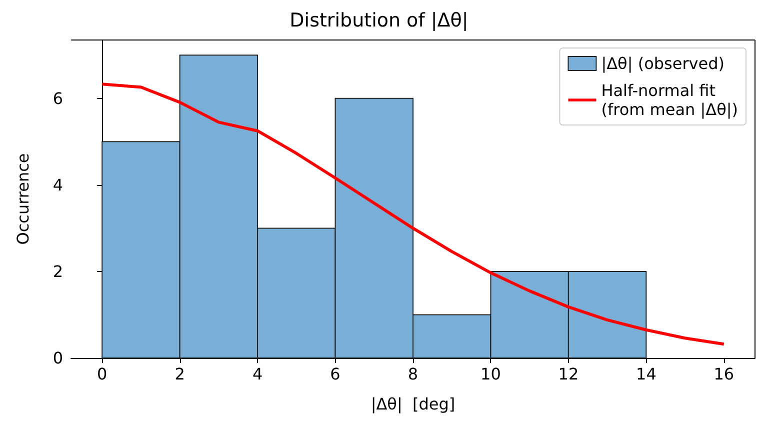  Describe the element at coordinates (646, 374) in the screenshot. I see `x-tick-label: 14` at that location.